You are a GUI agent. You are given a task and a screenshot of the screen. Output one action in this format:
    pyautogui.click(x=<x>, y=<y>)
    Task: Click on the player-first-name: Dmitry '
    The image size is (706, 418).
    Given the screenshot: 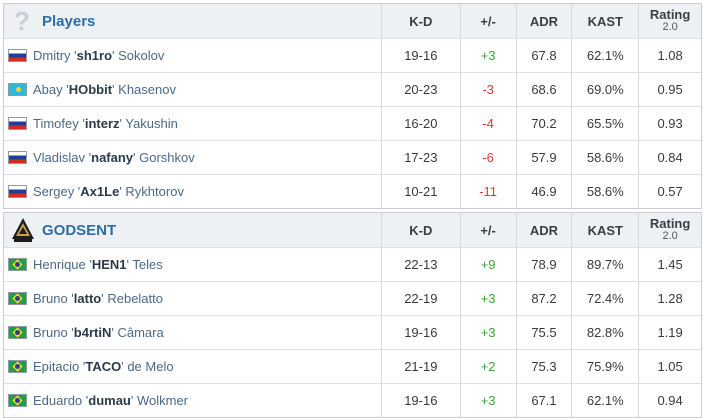 What is the action you would take?
    pyautogui.click(x=55, y=55)
    